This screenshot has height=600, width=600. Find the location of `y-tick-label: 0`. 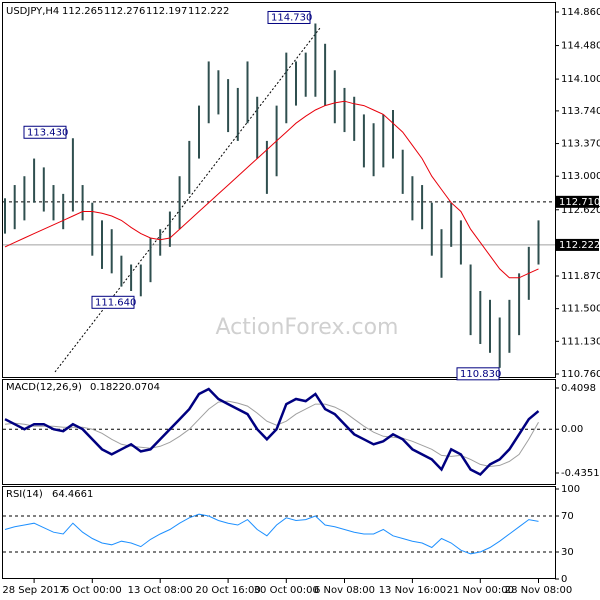

y-tick-label: 0 is located at coordinates (564, 579).